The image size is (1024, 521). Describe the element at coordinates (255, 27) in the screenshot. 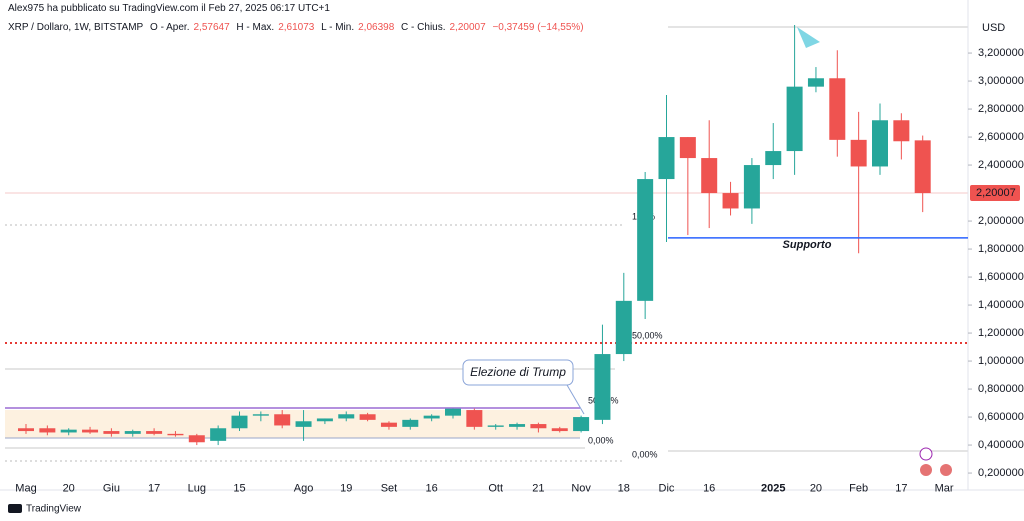

I see `label: H - Max.` at that location.